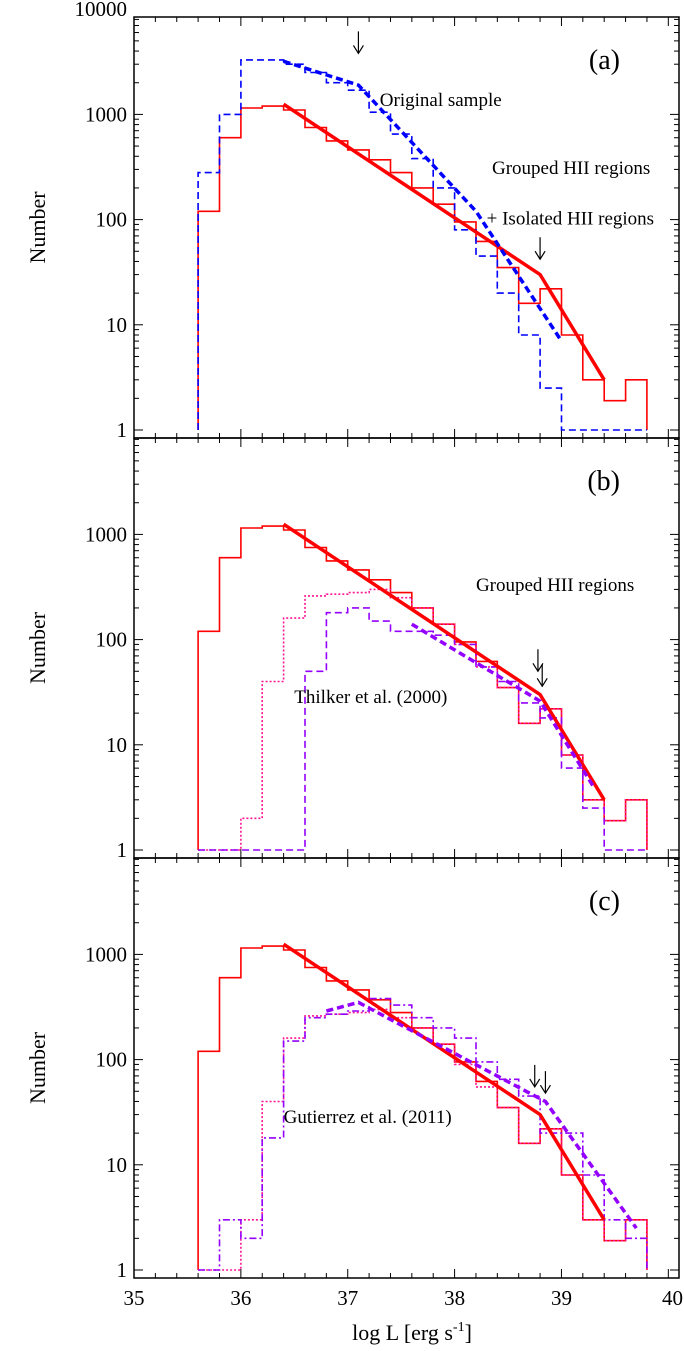 Image resolution: width=684 pixels, height=1351 pixels. I want to click on y-tick-label: 10000, so click(101, 10).